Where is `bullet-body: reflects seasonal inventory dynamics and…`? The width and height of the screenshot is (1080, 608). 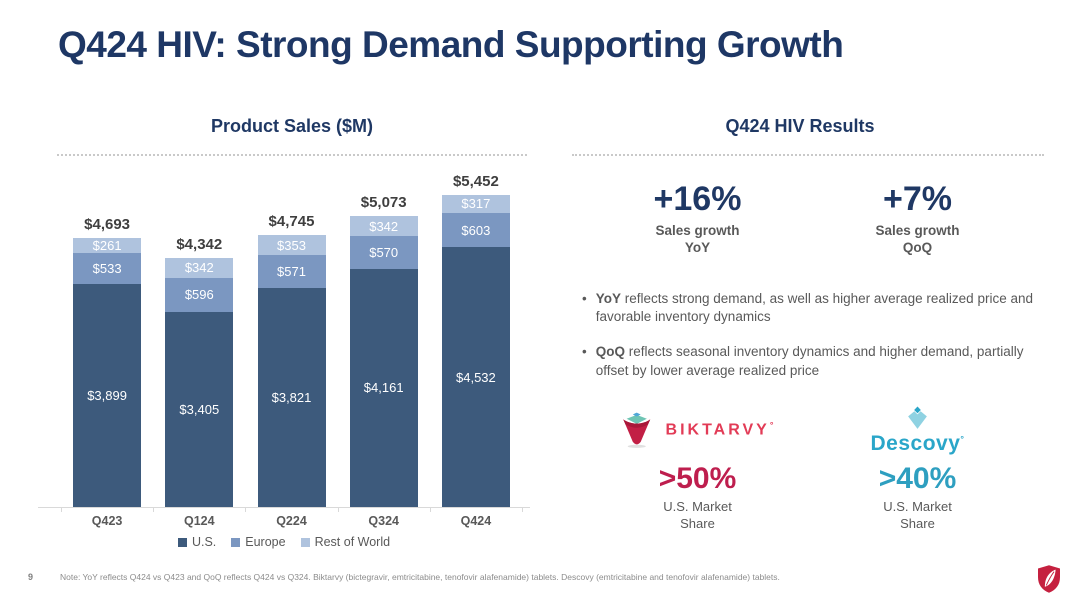
bullet-body: reflects seasonal inventory dynamics and… is located at coordinates (809, 361).